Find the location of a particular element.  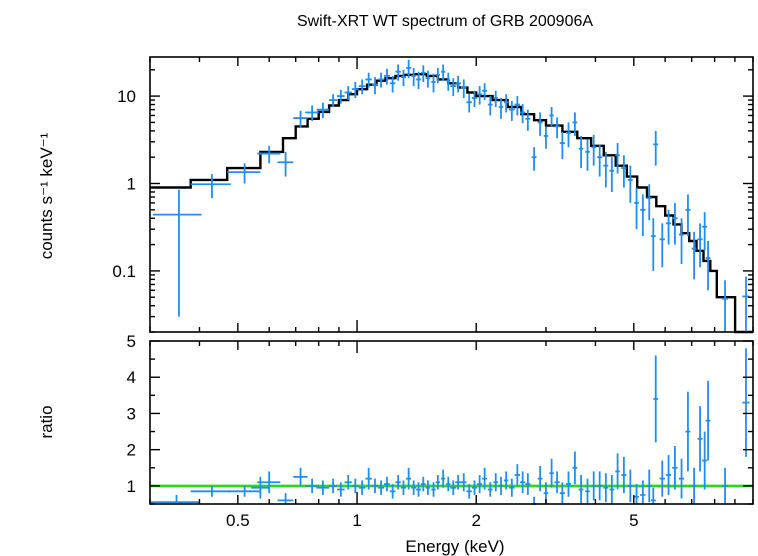

chart-title: Swift-XRT WT spectrum of GRB 200906A is located at coordinates (445, 21).